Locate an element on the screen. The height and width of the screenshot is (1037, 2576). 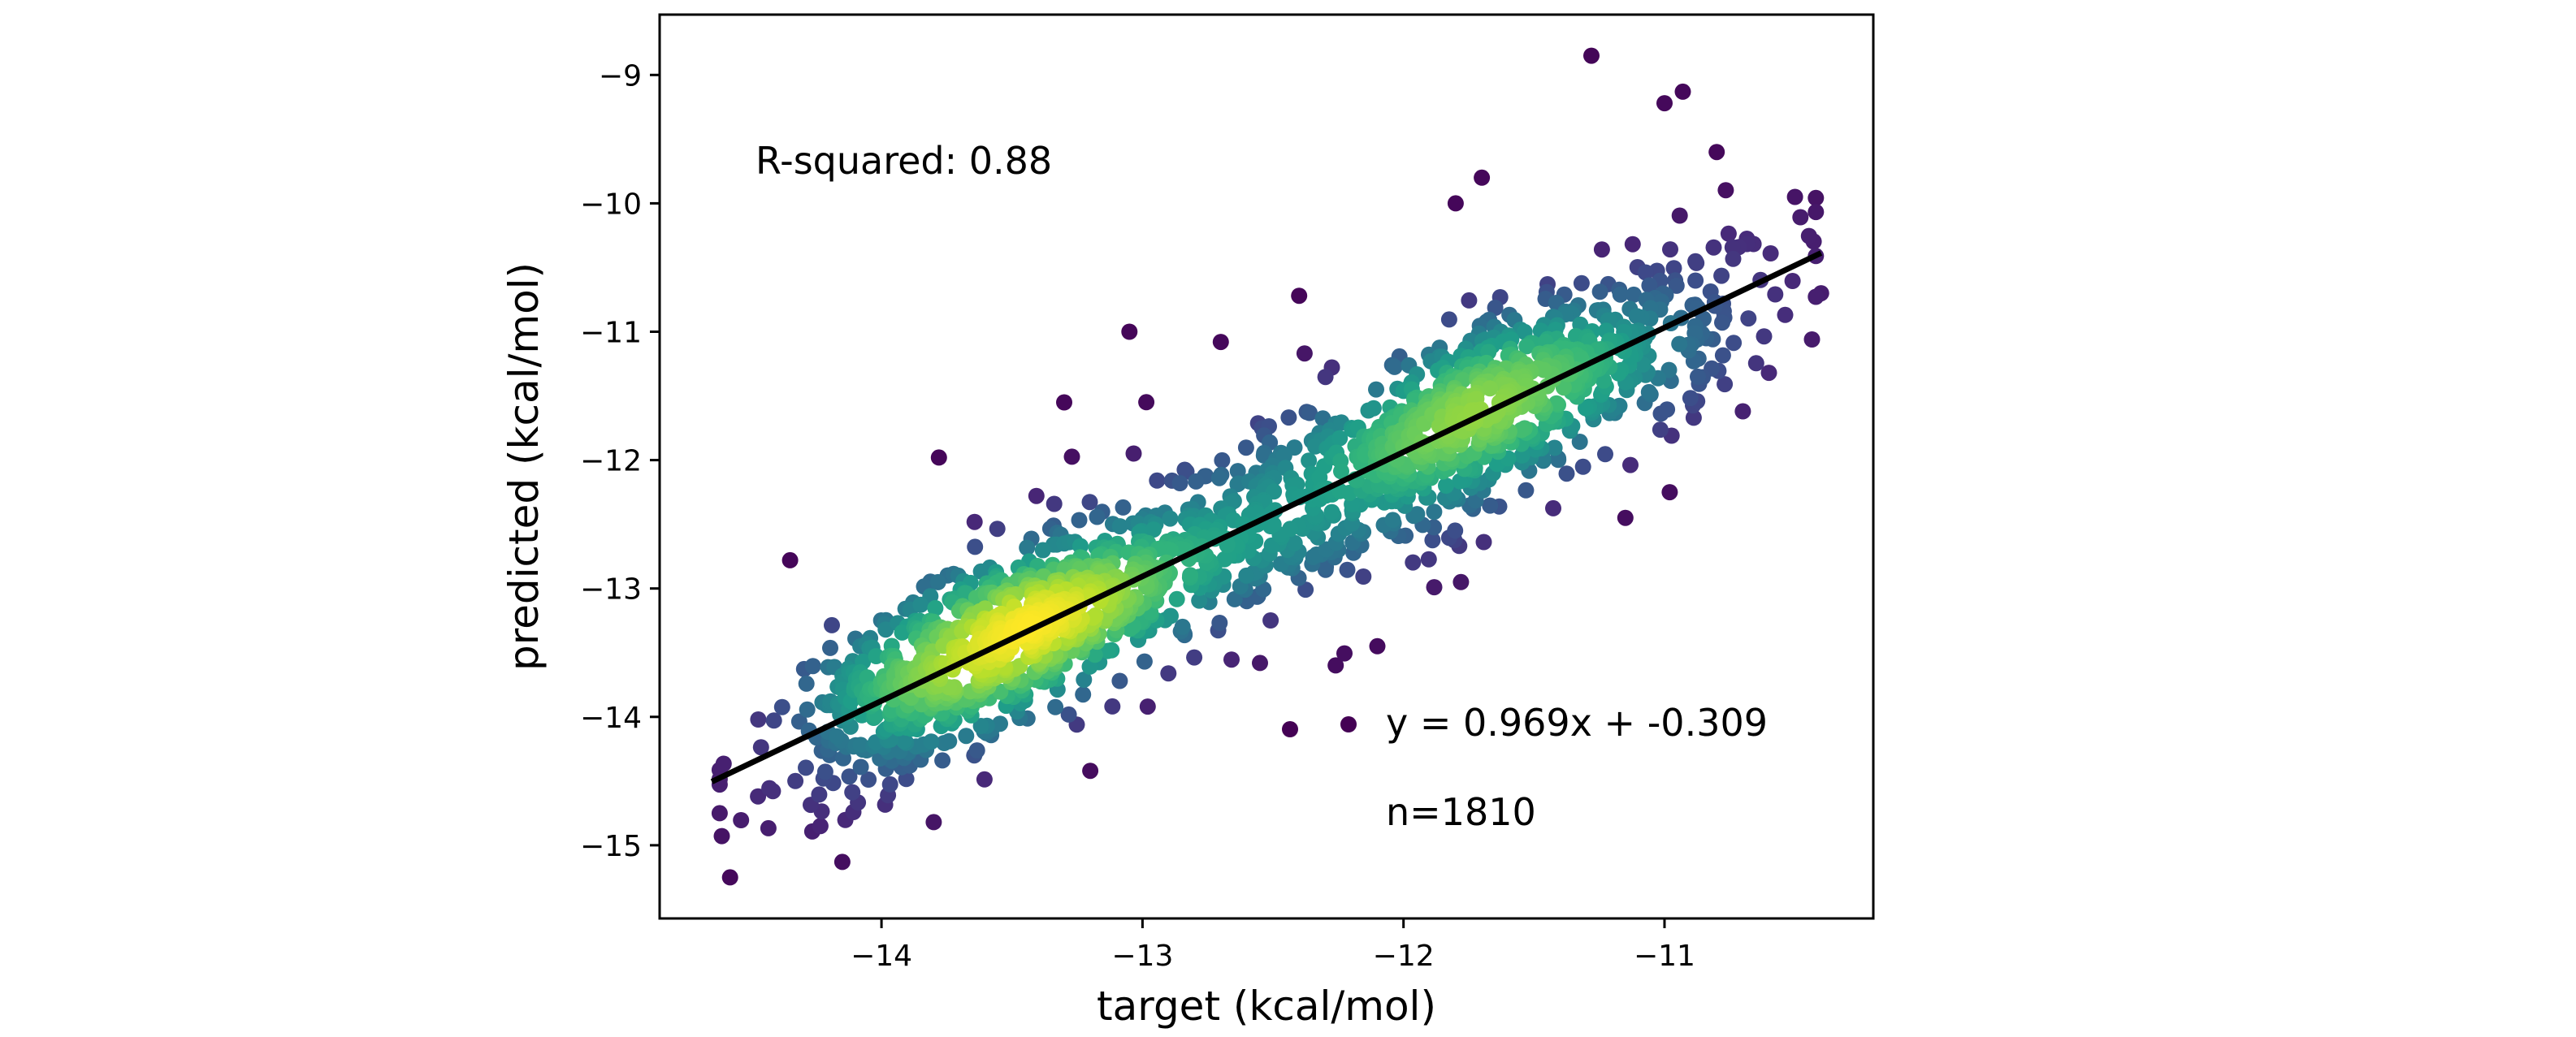
y-tick-label: −10 is located at coordinates (611, 204).